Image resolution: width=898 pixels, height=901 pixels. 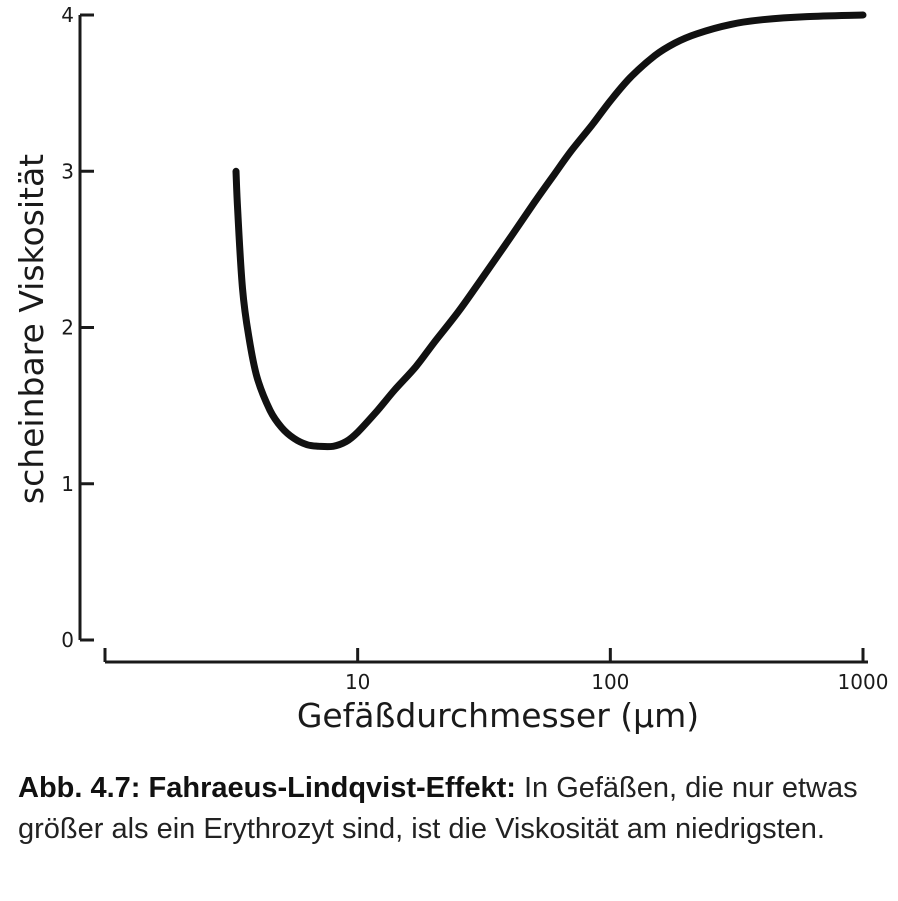 I want to click on caption-title: Abb. 4.7: Fahraeus-Lindqvist-Effekt:, so click(x=267, y=788).